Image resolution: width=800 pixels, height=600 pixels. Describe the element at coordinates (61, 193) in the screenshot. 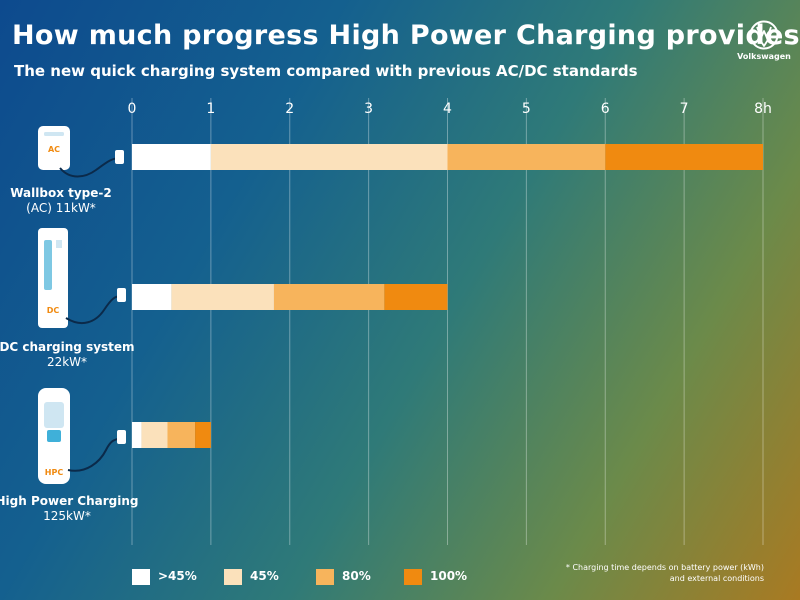

I see `device-name: Wallbox type-2` at that location.